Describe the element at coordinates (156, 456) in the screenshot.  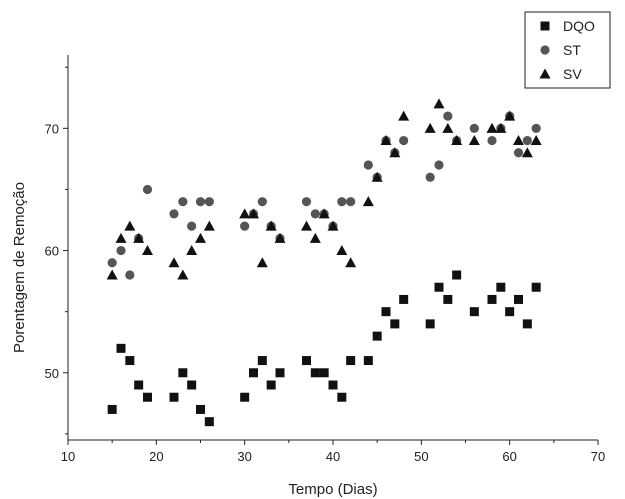
I see `x-tick-label: 20` at that location.